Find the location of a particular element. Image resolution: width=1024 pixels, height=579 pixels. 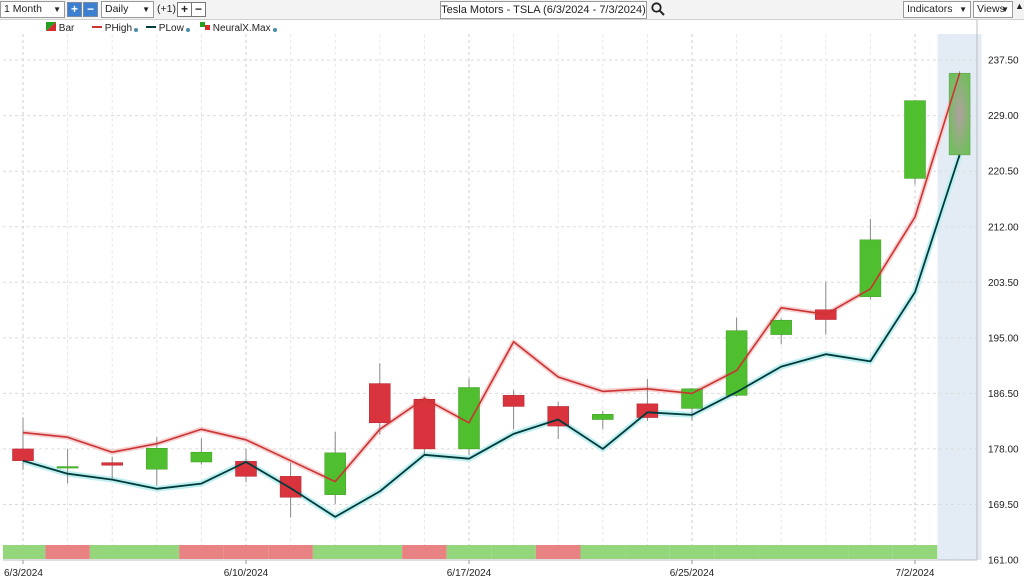

legend-item-bar: Bar is located at coordinates (60, 28).